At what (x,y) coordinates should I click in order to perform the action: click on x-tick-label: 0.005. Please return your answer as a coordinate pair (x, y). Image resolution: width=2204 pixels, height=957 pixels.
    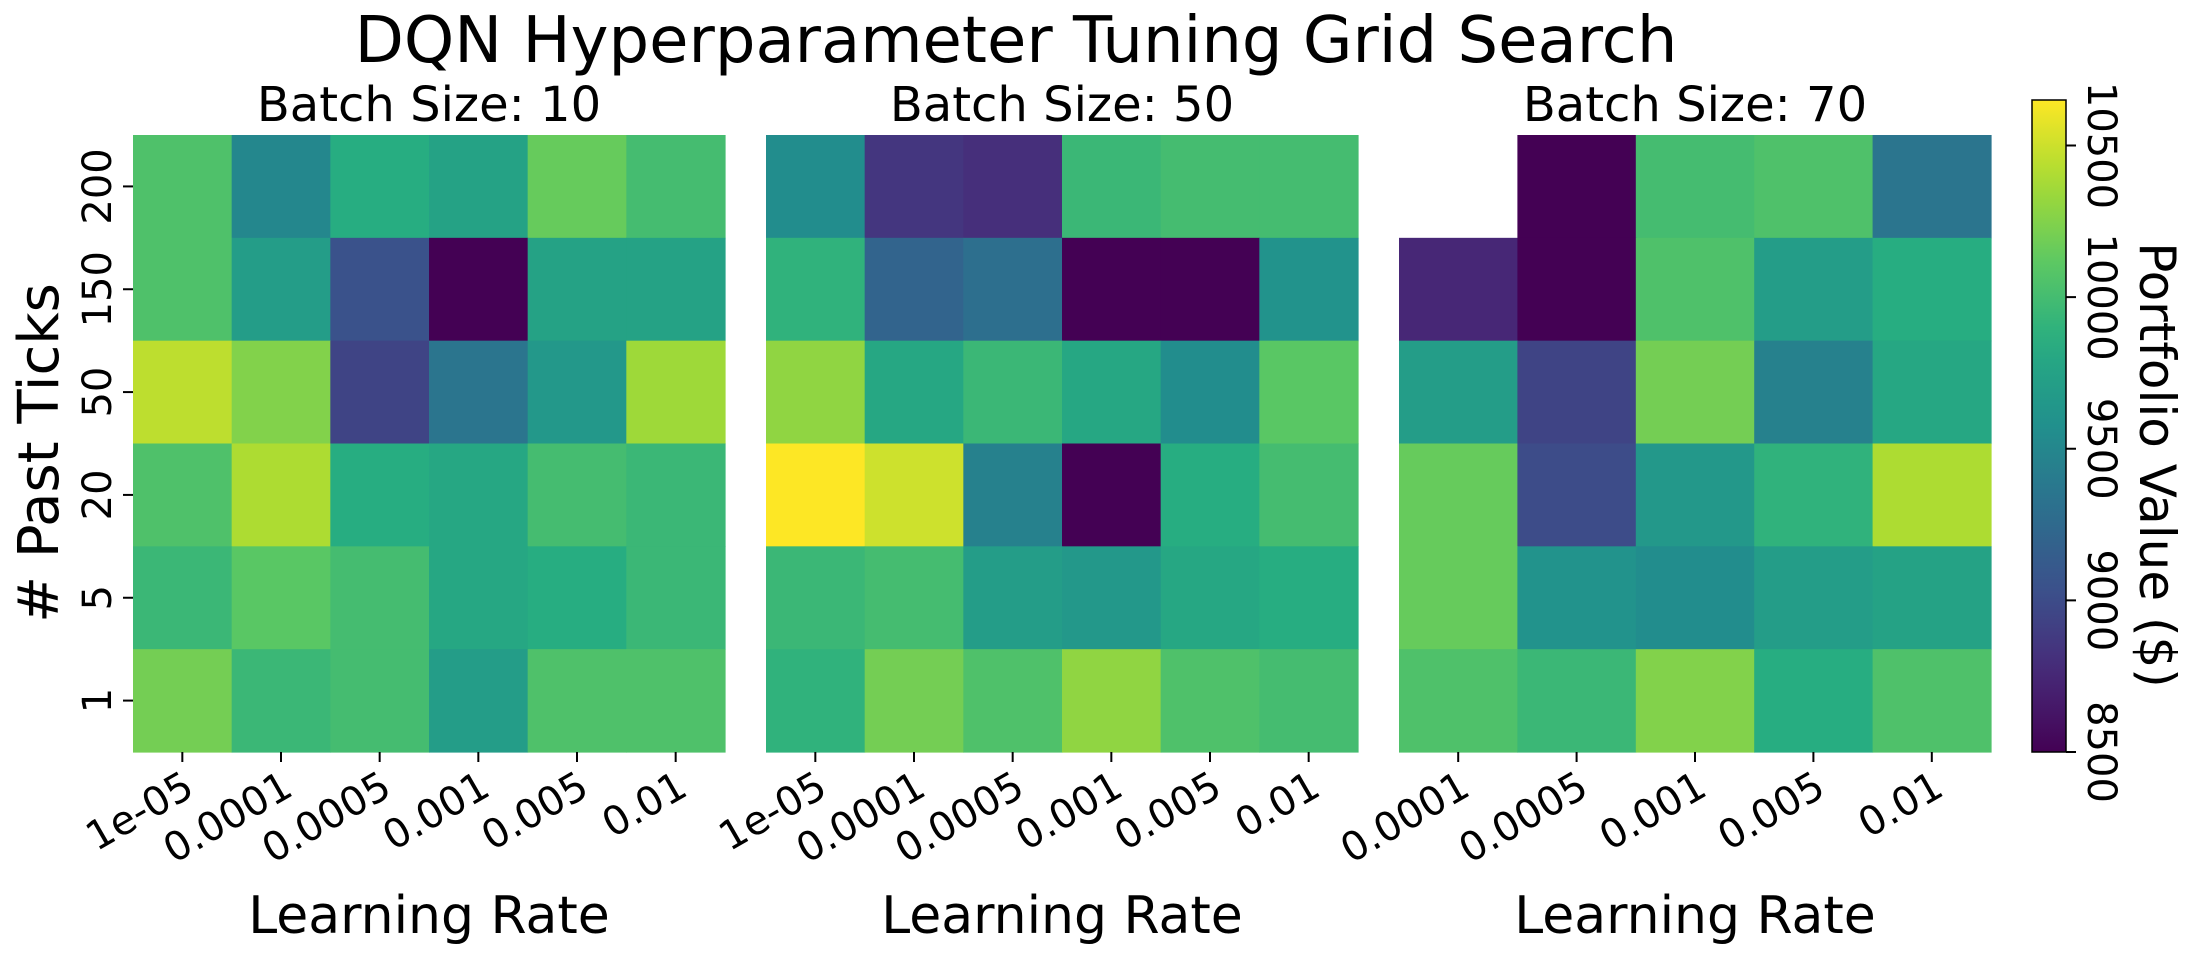
    Looking at the image, I should click on (1771, 811).